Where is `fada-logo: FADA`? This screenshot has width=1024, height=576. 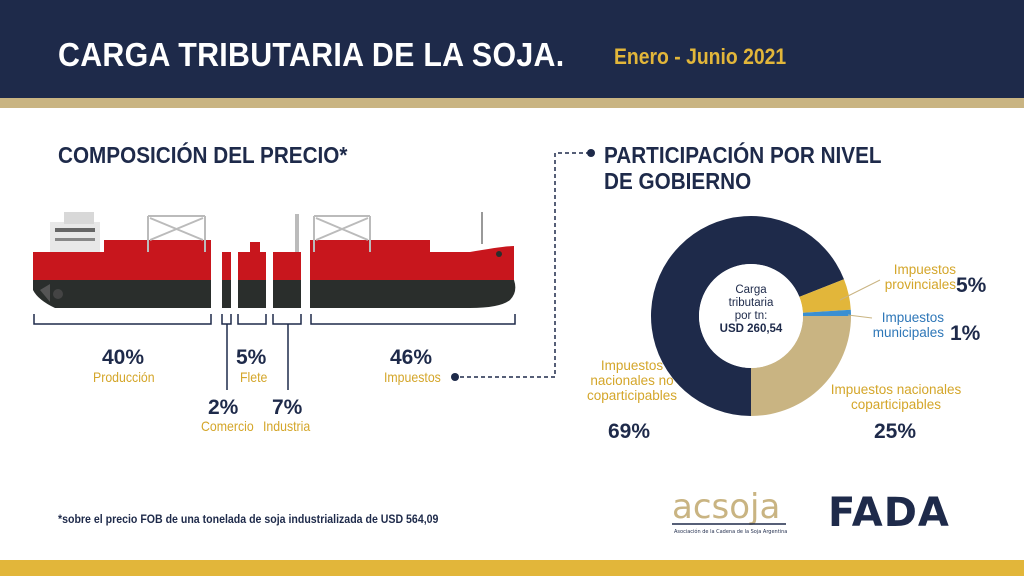
fada-logo: FADA is located at coordinates (889, 513).